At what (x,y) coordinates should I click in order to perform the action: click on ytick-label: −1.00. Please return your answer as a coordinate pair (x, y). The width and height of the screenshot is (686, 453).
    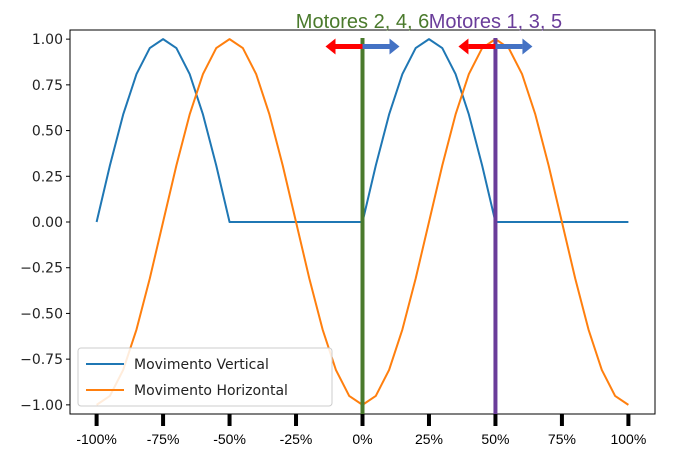
    Looking at the image, I should click on (41, 406).